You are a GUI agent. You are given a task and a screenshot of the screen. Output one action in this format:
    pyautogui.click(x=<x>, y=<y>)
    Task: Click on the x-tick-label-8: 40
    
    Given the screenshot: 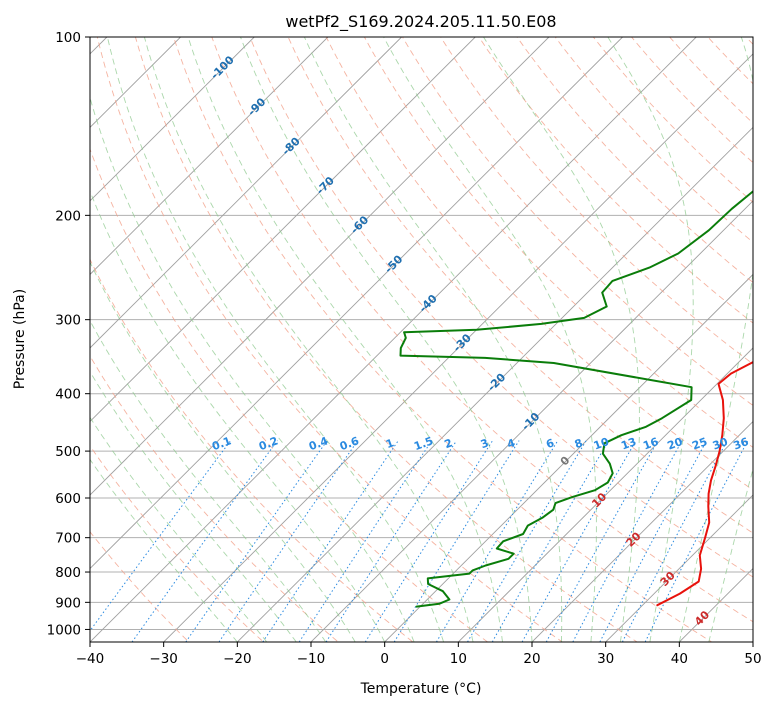 What is the action you would take?
    pyautogui.click(x=679, y=659)
    